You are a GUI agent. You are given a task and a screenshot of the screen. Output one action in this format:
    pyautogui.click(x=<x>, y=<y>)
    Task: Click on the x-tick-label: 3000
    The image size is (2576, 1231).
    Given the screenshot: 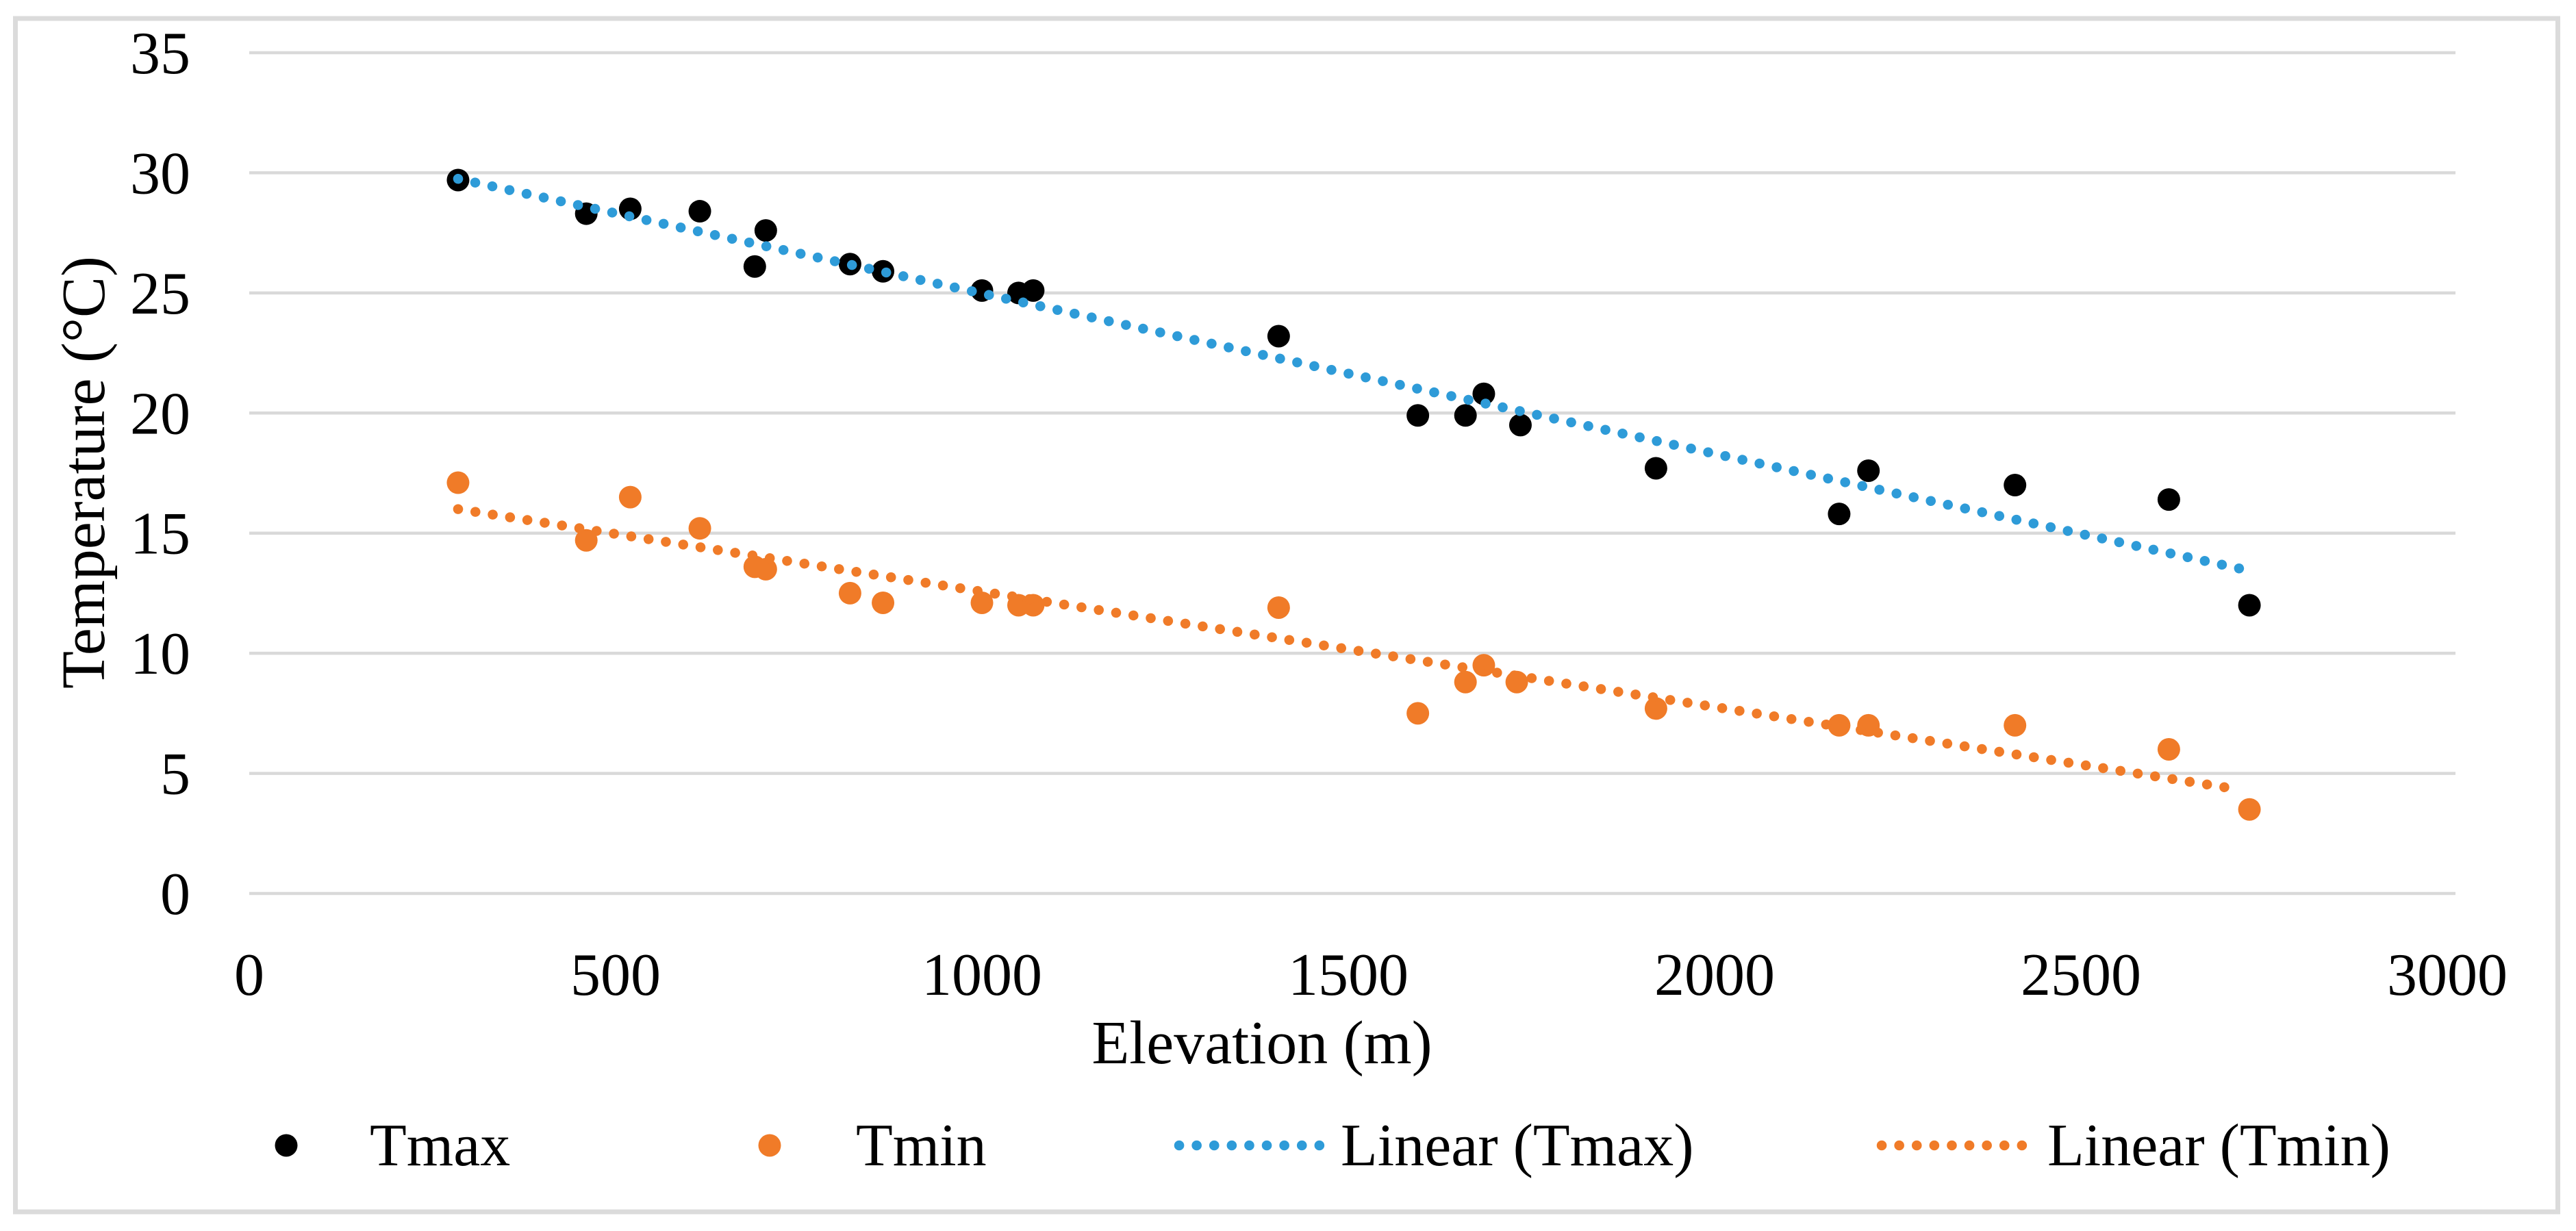 What is the action you would take?
    pyautogui.click(x=2447, y=975)
    